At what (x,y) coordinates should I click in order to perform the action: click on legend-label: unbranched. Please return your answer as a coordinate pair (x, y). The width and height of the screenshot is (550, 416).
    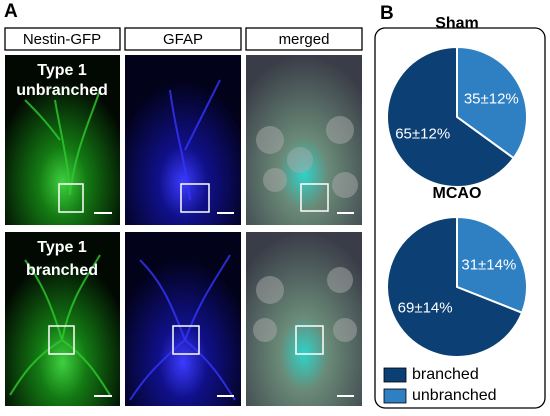
    Looking at the image, I should click on (454, 395).